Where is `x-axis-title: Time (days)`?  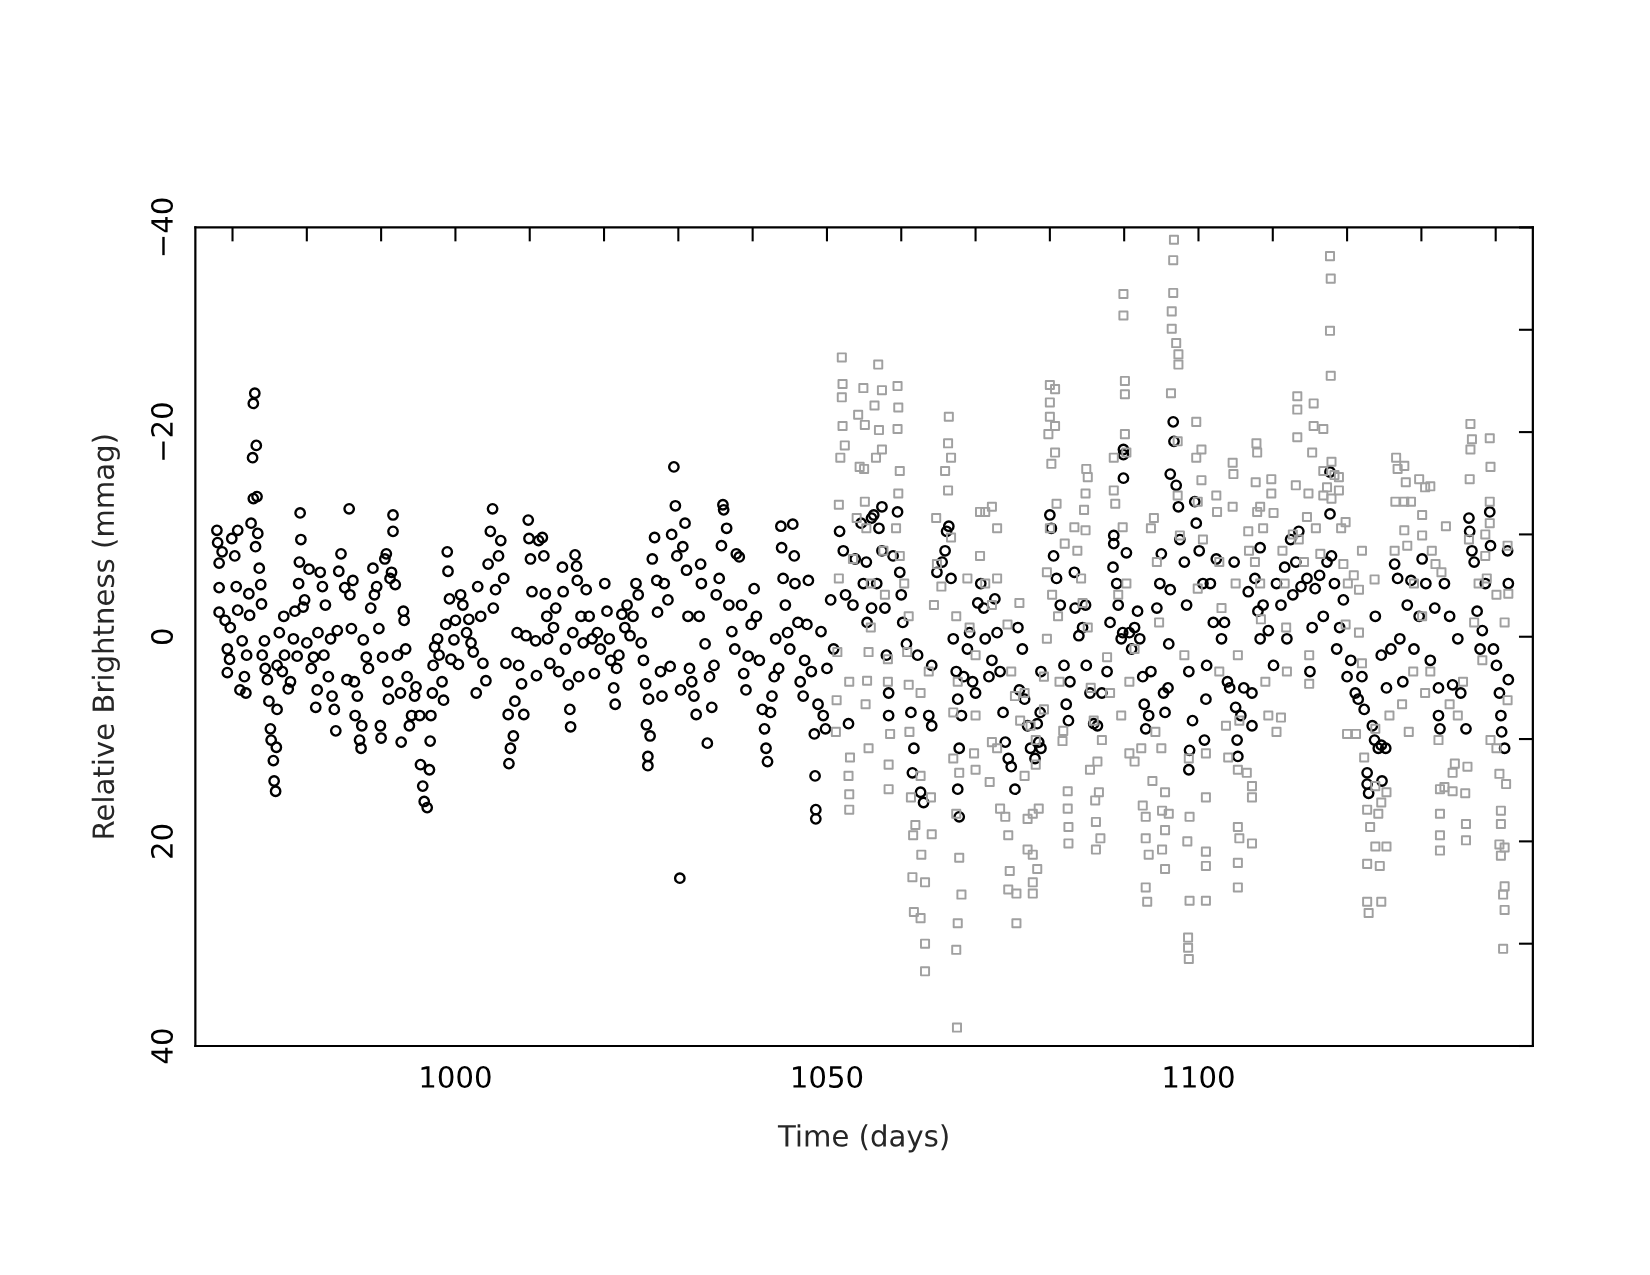
x-axis-title: Time (days) is located at coordinates (862, 1138).